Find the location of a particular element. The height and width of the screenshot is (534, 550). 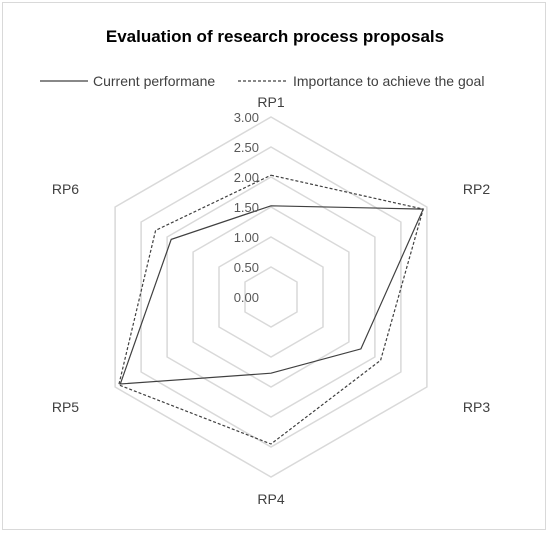

chart-title: Evaluation of research process proposals is located at coordinates (275, 36).